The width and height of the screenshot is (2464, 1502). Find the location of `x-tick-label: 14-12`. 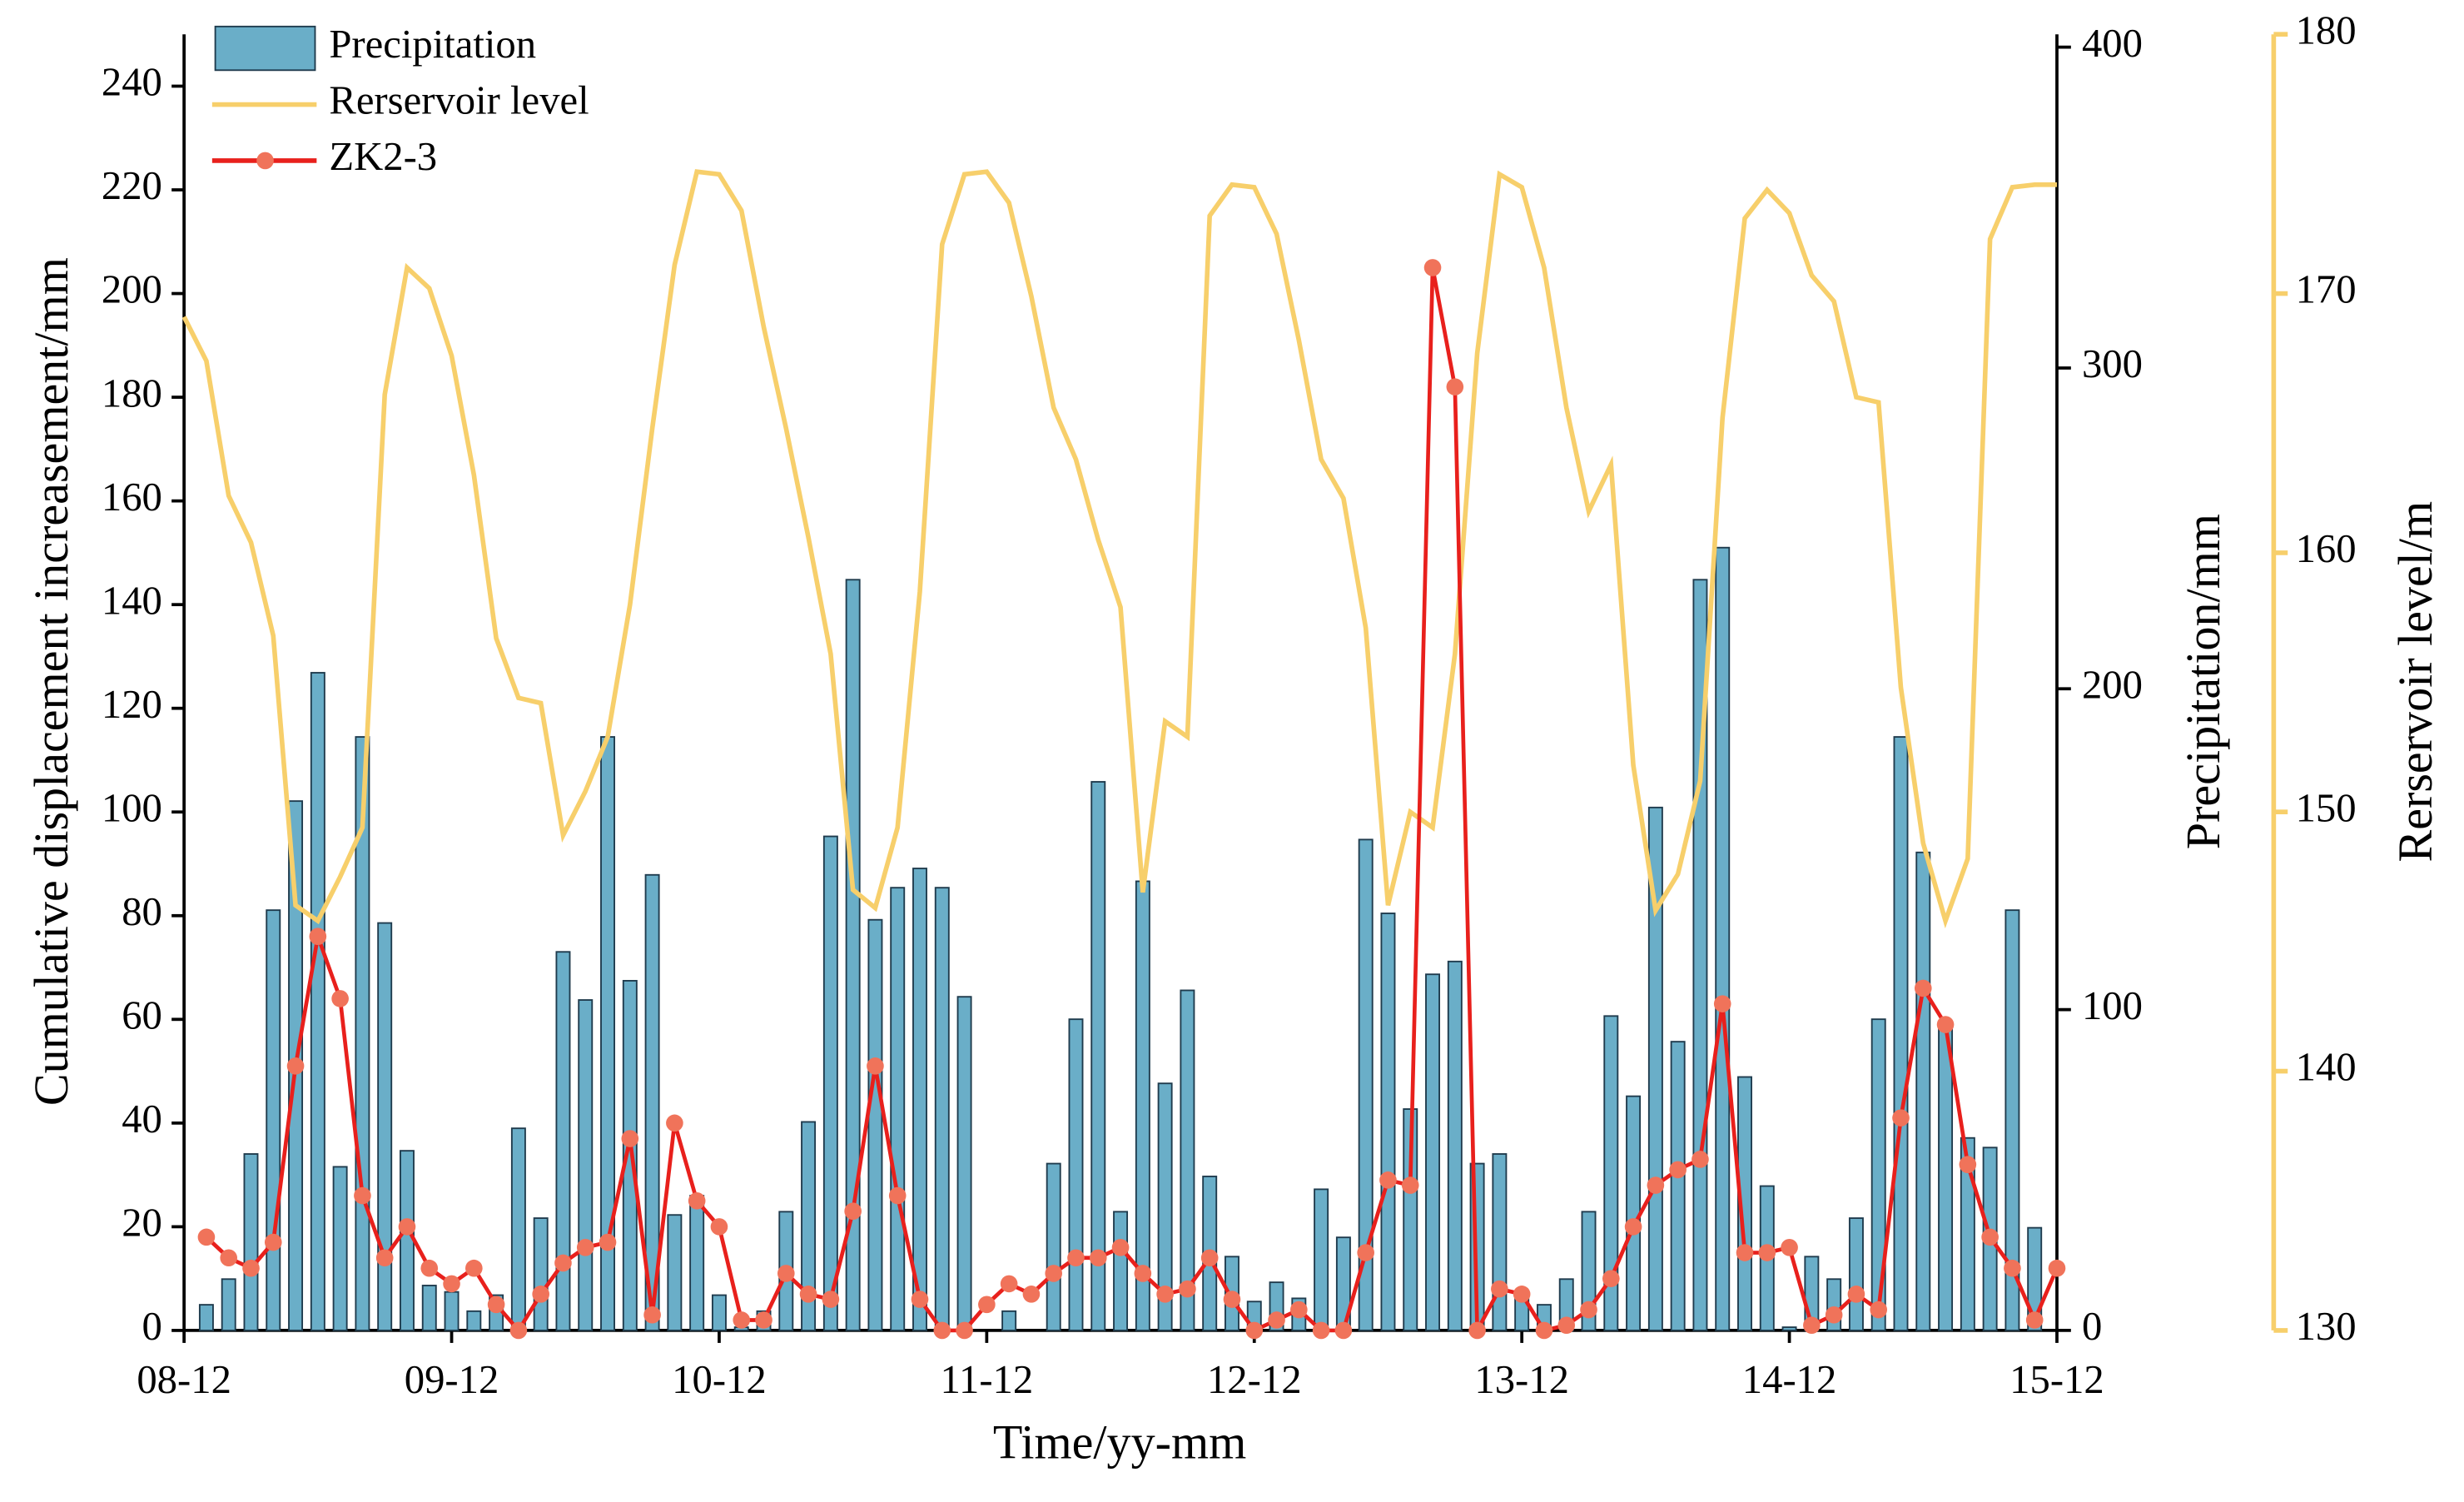

x-tick-label: 14-12 is located at coordinates (1790, 1379).